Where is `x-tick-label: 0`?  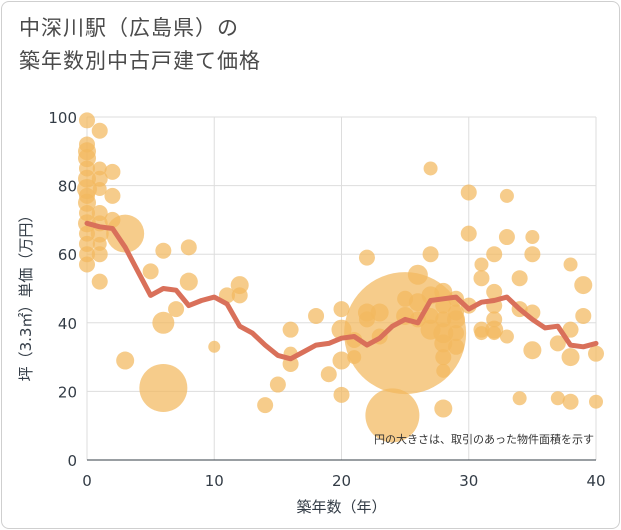
x-tick-label: 0 is located at coordinates (87, 481).